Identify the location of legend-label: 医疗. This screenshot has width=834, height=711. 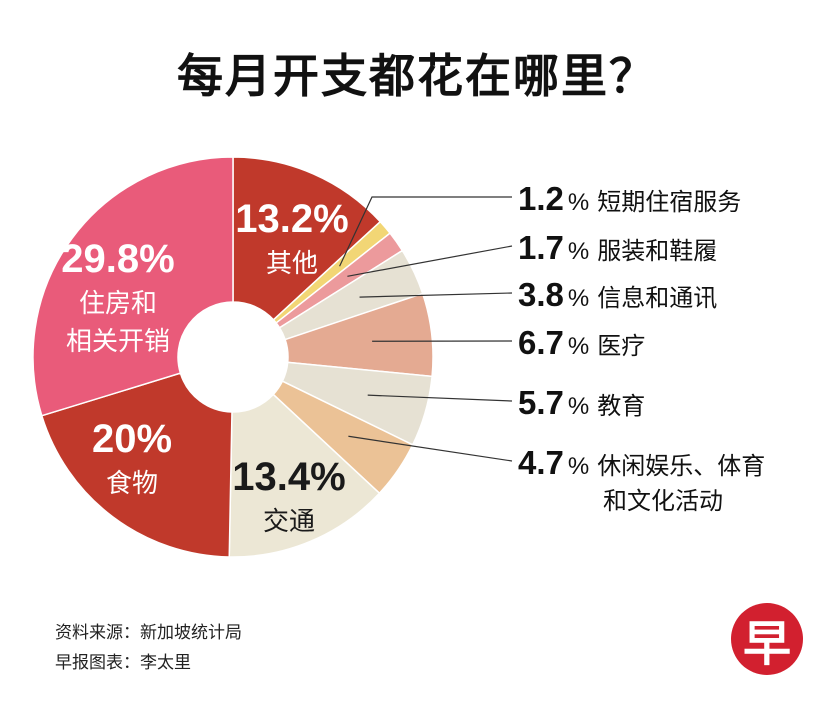
(621, 346).